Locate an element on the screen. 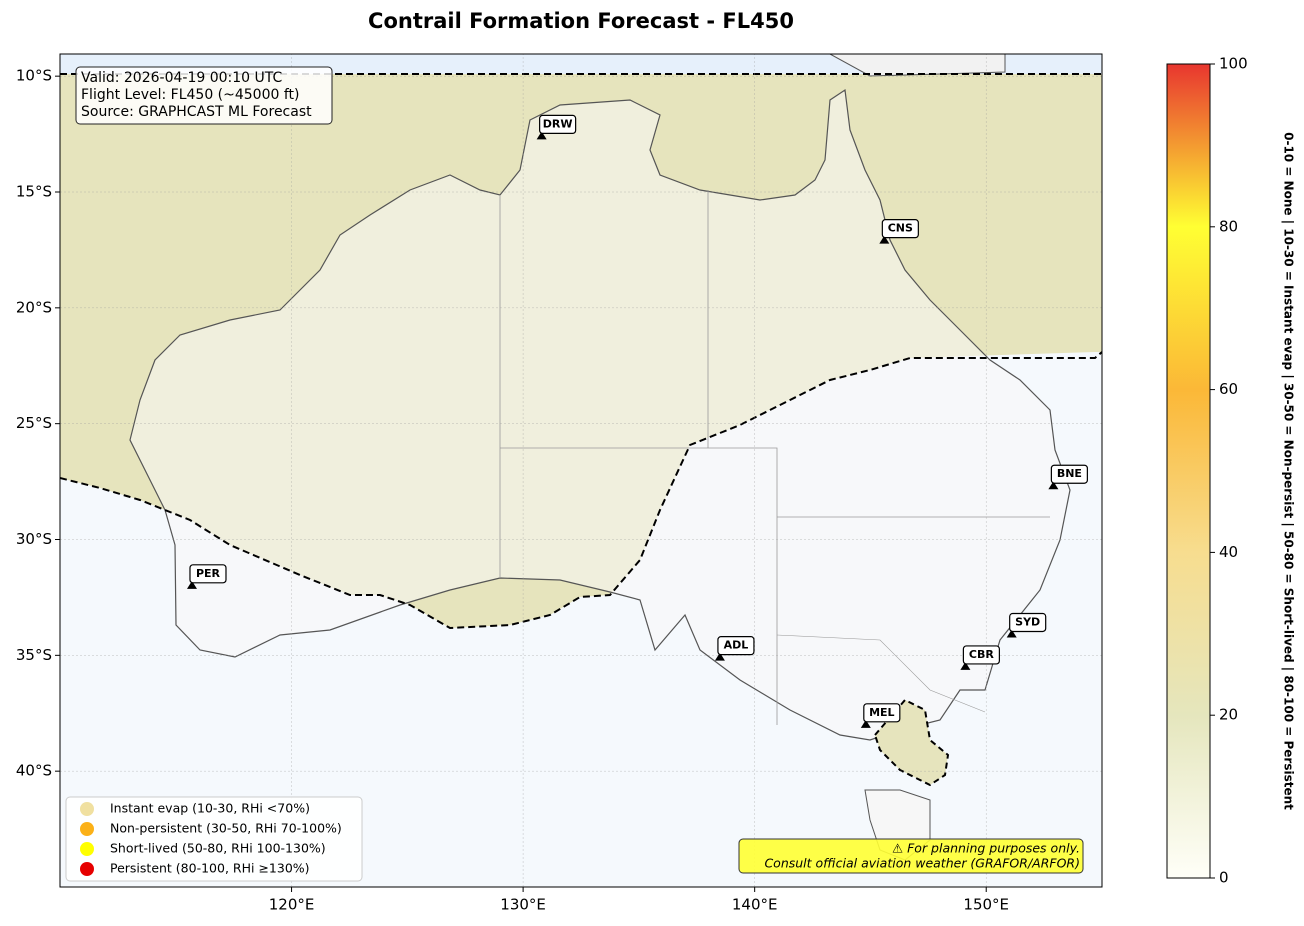  y-tick-label: 40°S is located at coordinates (34, 771).